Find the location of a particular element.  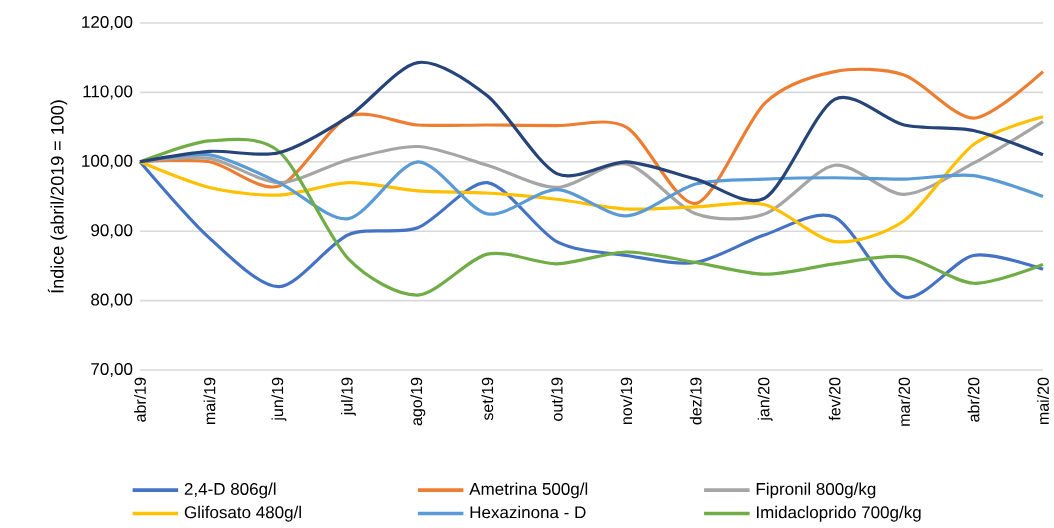

x-tick-label: jun/19 is located at coordinates (279, 399).